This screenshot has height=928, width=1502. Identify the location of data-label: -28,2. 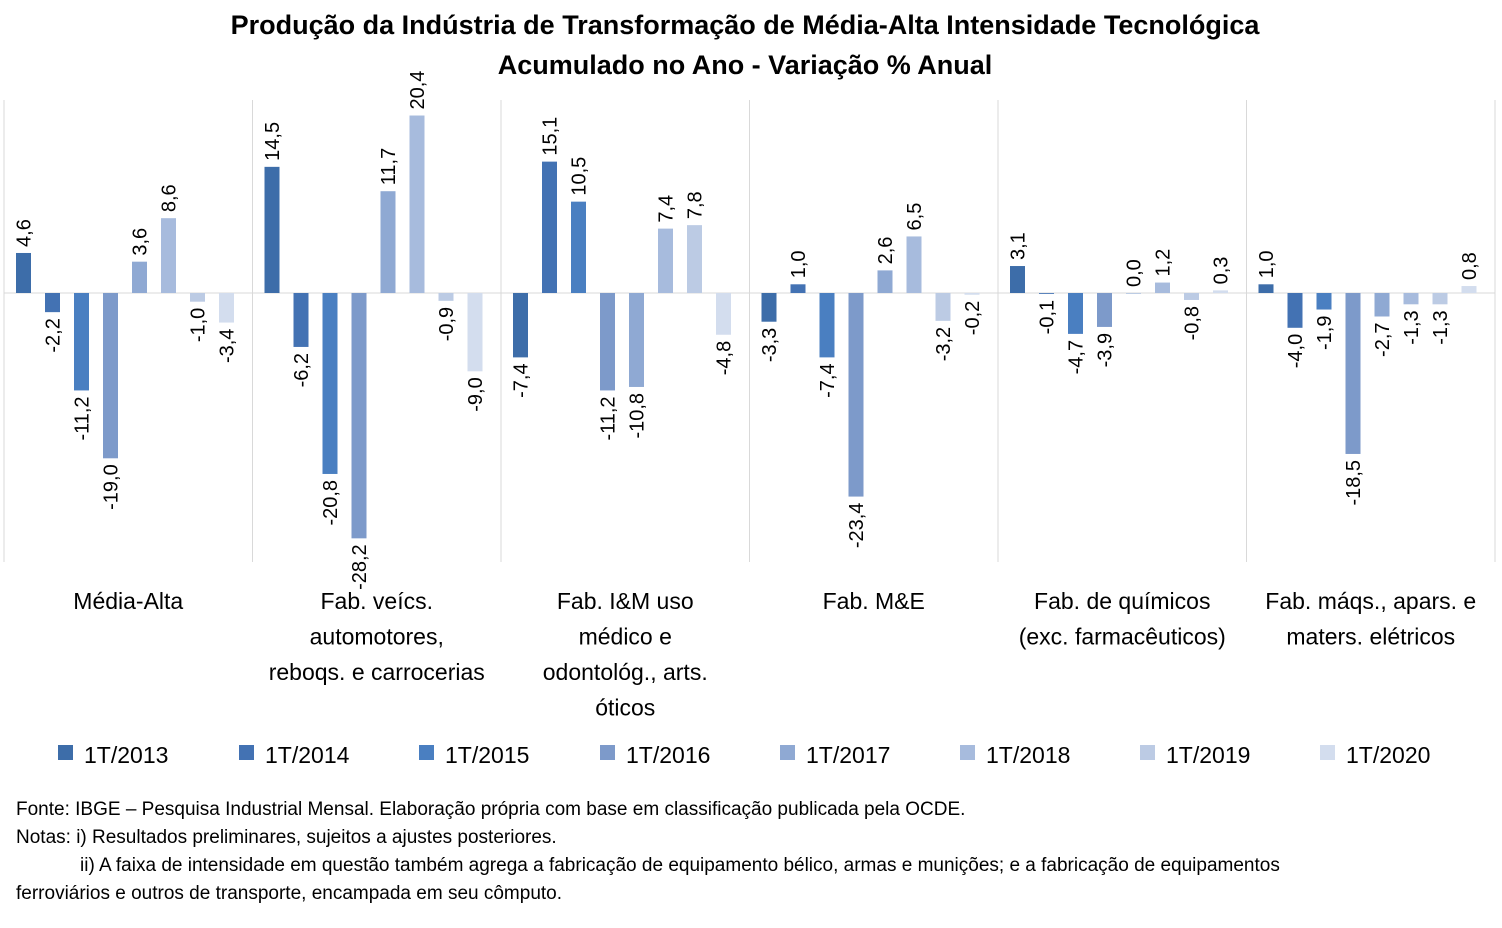
(360, 567).